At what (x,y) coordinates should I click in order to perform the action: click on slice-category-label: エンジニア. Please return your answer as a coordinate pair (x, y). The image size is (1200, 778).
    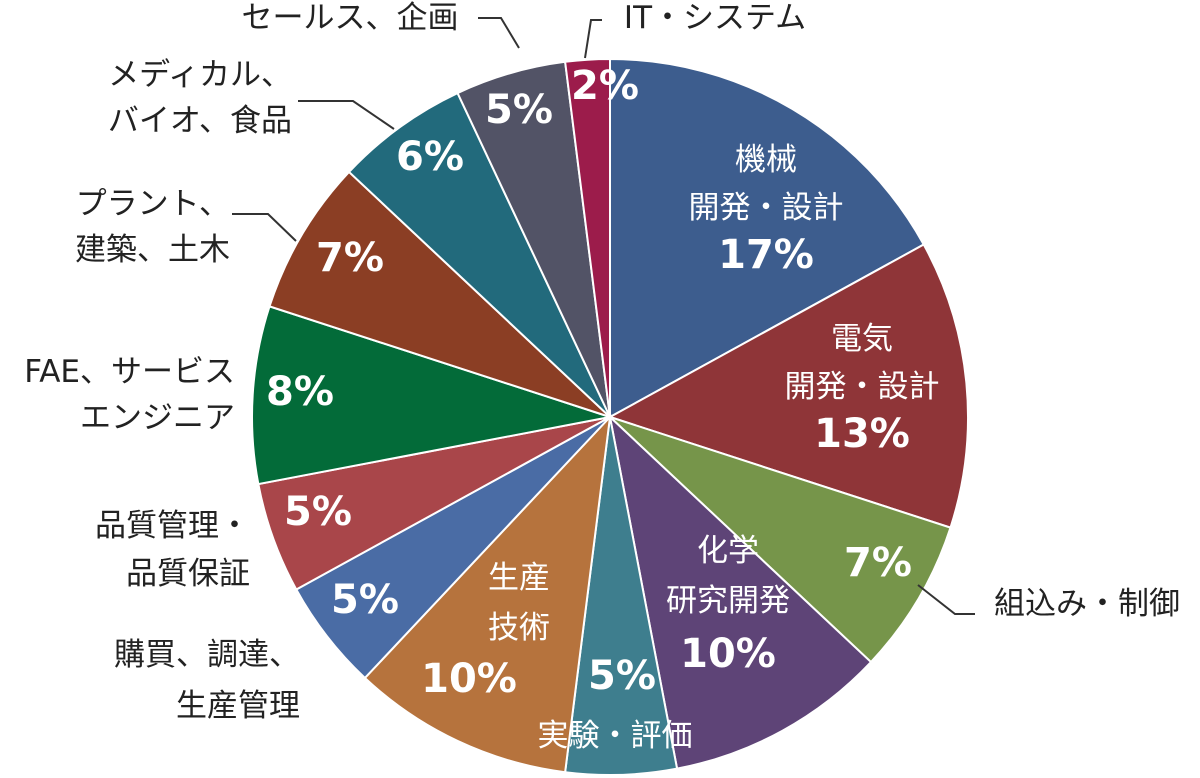
    Looking at the image, I should click on (157, 418).